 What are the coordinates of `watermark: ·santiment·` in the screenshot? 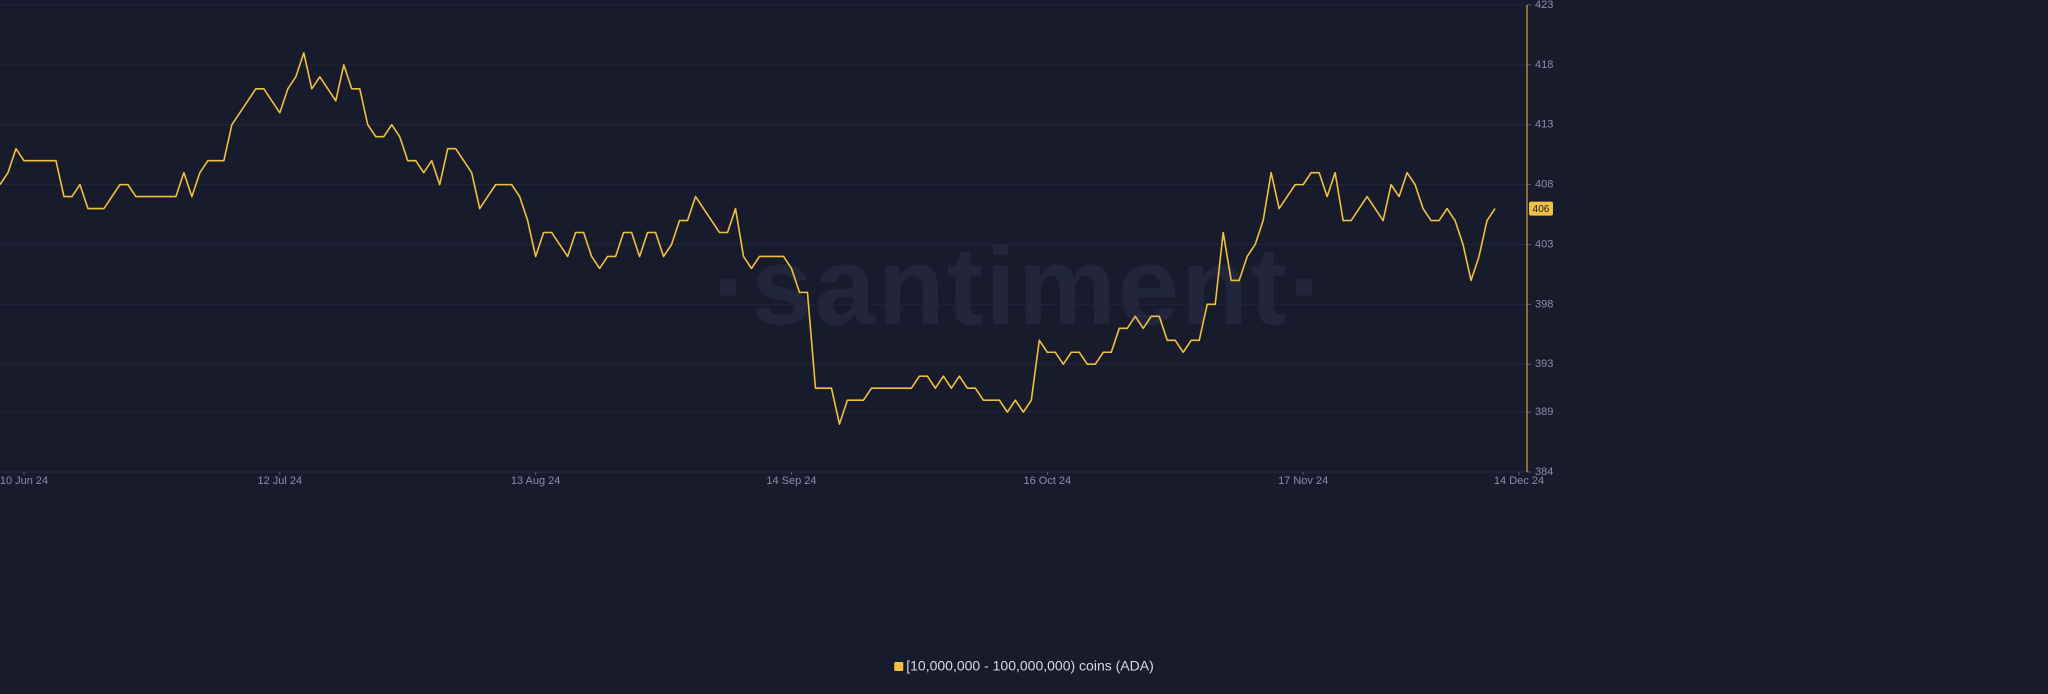 It's located at (1020, 286).